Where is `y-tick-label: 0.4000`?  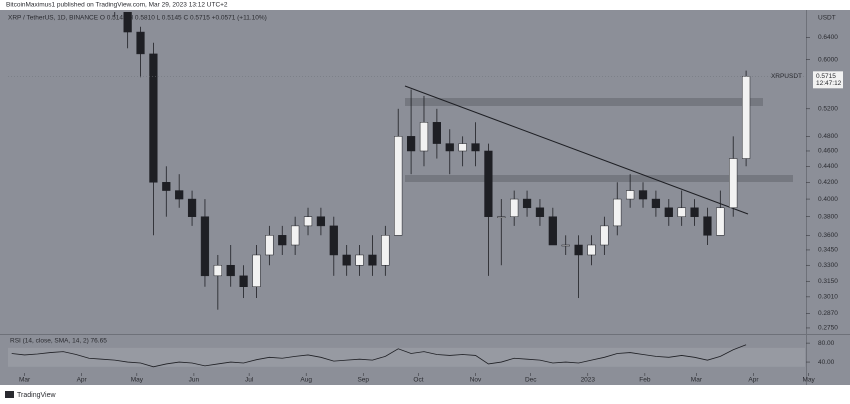 y-tick-label: 0.4000 is located at coordinates (828, 199).